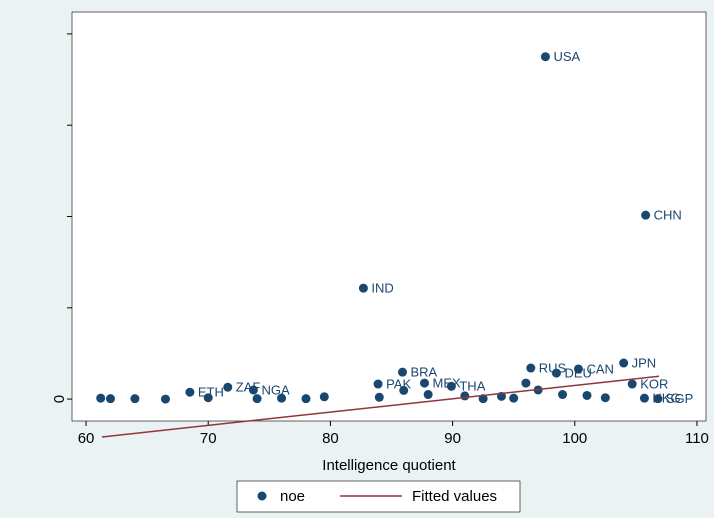  What do you see at coordinates (389, 465) in the screenshot?
I see `x-axis-label: Intelligence quotient` at bounding box center [389, 465].